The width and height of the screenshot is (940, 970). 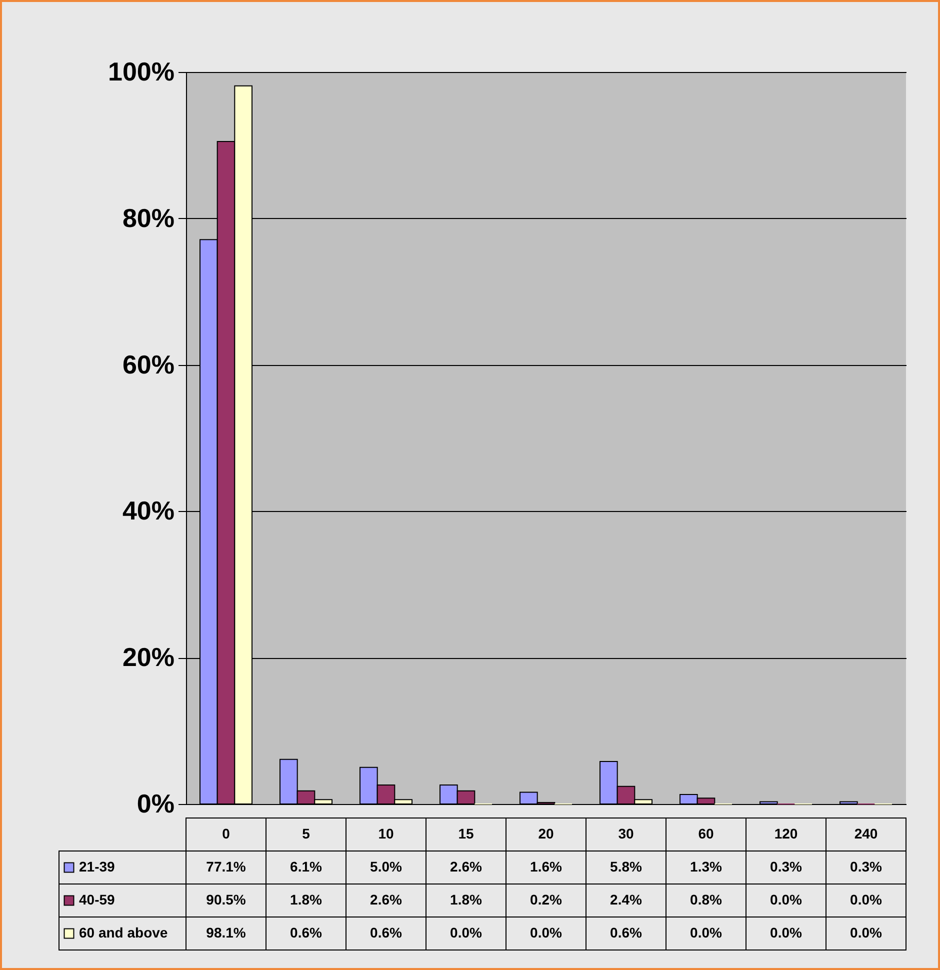 I want to click on data-label: 98.1%, so click(x=226, y=932).